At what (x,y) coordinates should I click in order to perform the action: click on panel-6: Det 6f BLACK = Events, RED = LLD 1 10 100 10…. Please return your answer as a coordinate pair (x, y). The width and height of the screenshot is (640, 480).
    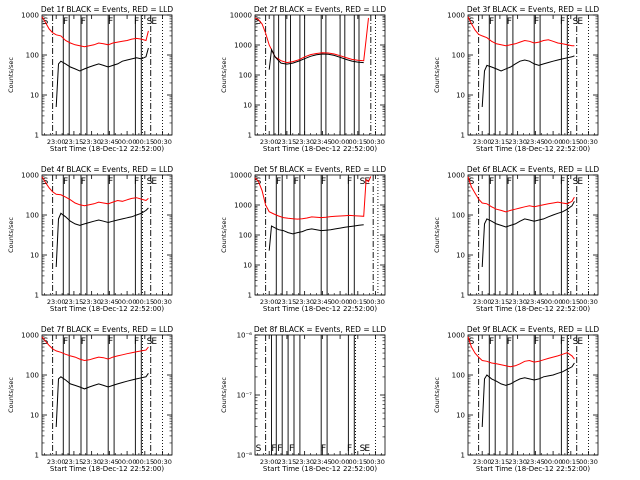
    Looking at the image, I should click on (516, 239).